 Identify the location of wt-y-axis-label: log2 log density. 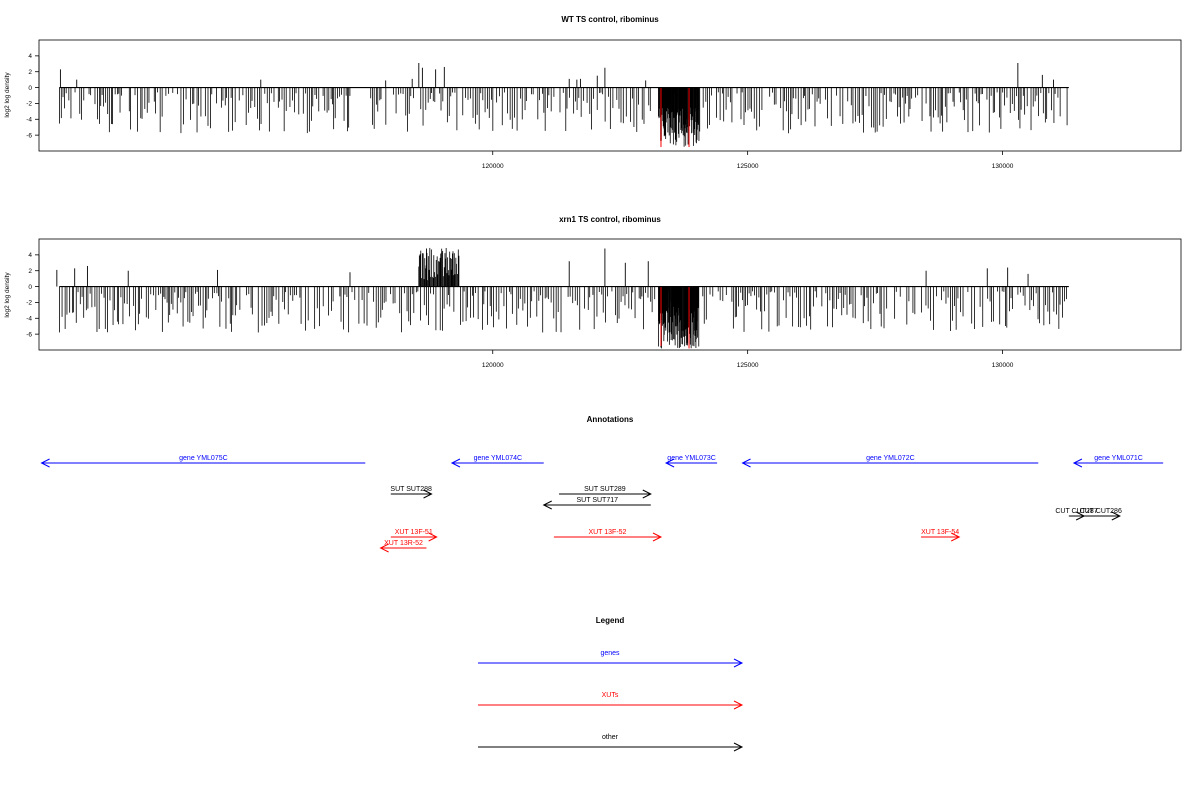
(7, 95).